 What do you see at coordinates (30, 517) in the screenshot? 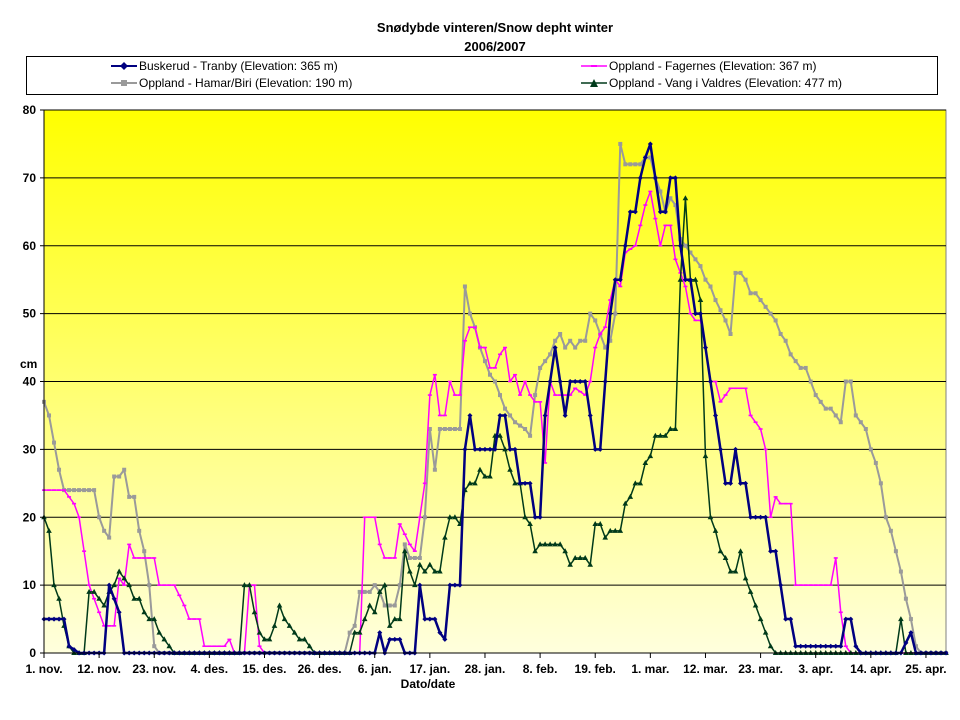
I see `y-tick-label: 20` at bounding box center [30, 517].